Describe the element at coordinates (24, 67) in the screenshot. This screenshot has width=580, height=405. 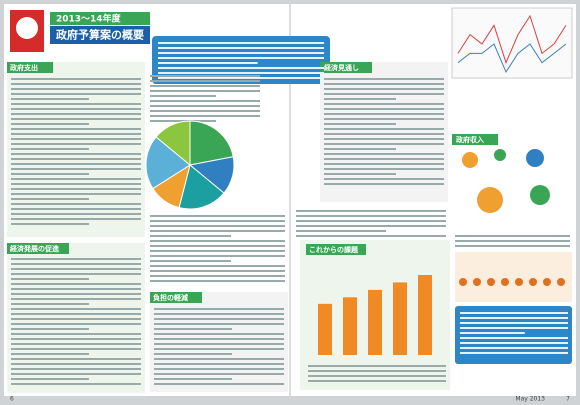
I see `section-title: 政府支出` at that location.